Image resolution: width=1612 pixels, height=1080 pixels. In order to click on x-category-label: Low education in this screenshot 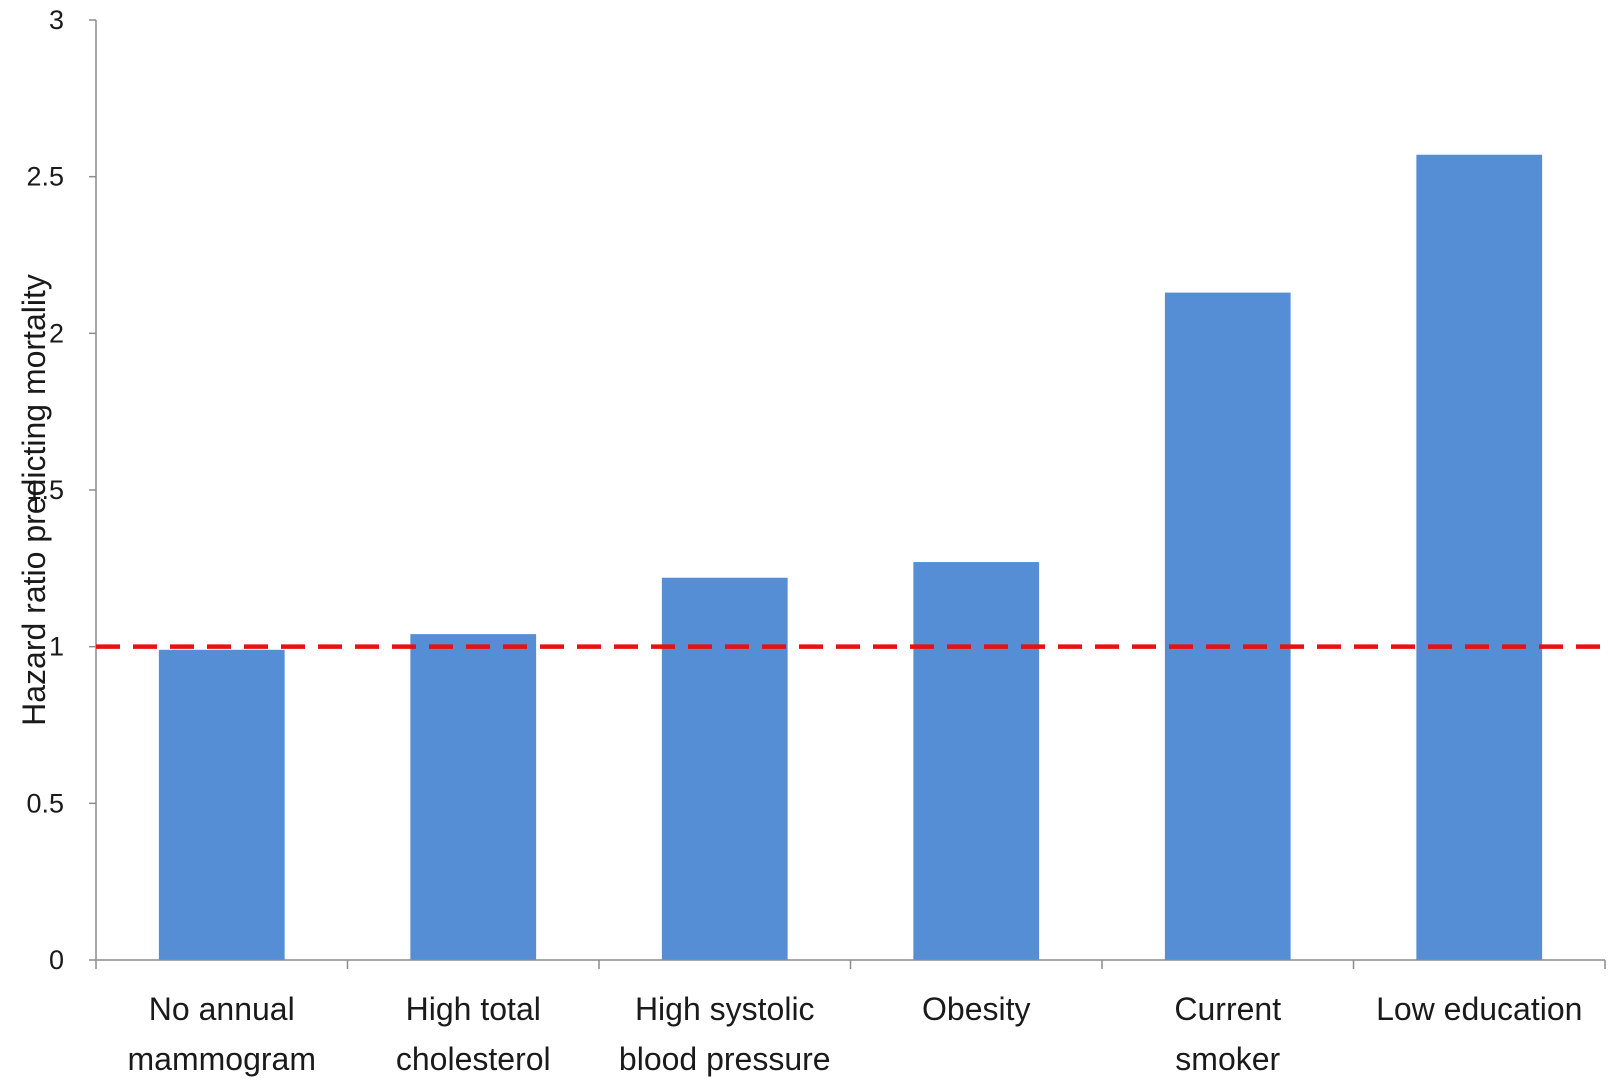, I will do `click(1479, 1009)`.